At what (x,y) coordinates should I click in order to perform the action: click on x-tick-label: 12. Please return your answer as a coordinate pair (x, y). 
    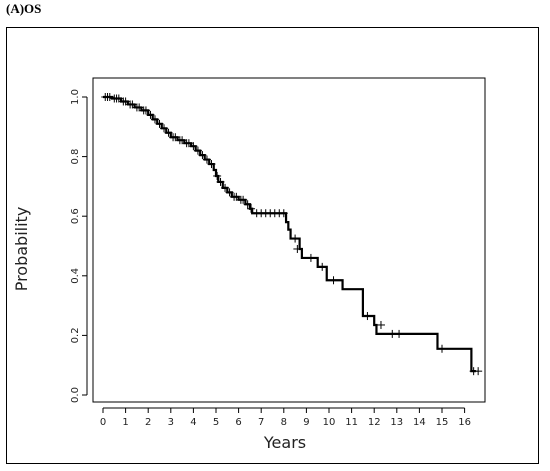
    Looking at the image, I should click on (374, 422).